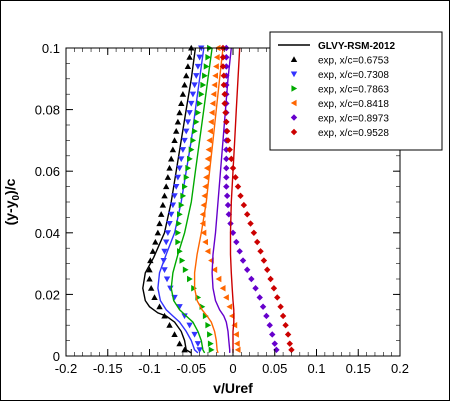 This screenshot has height=401, width=450. What do you see at coordinates (316, 368) in the screenshot?
I see `x-tick-label: 0.1` at bounding box center [316, 368].